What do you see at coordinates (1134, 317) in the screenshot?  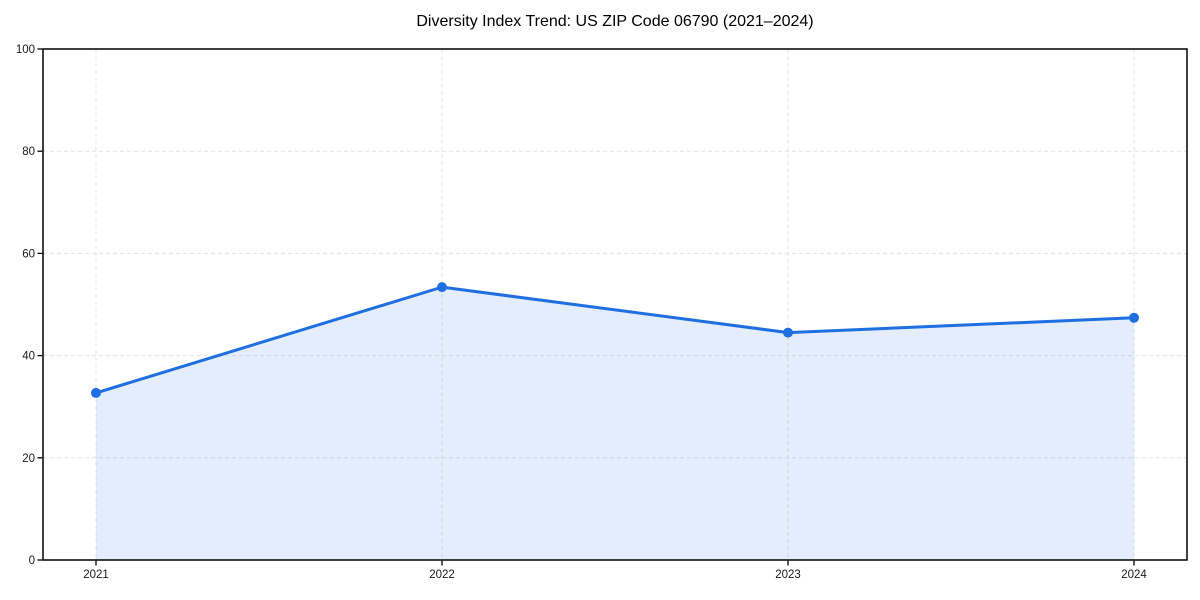 I see `data-point-2024` at bounding box center [1134, 317].